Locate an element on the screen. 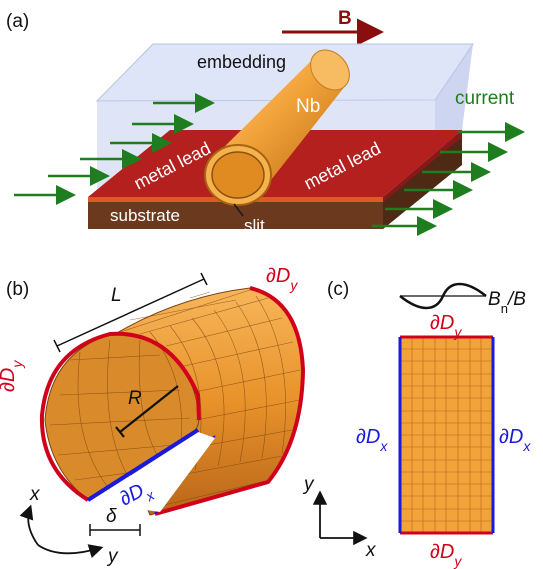  slit-label: slit is located at coordinates (254, 225).